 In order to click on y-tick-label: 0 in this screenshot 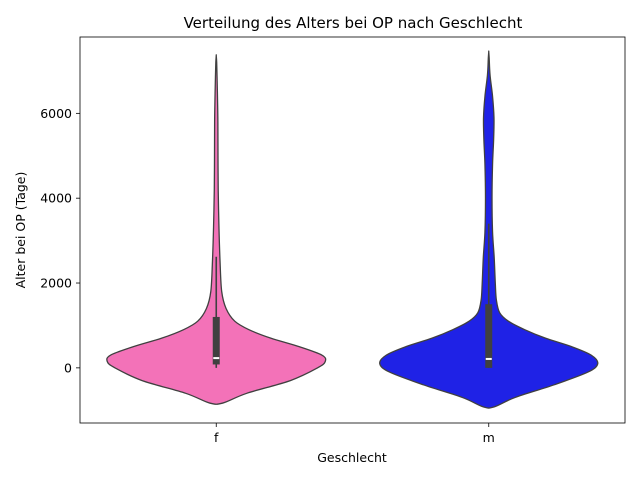, I will do `click(68, 367)`.